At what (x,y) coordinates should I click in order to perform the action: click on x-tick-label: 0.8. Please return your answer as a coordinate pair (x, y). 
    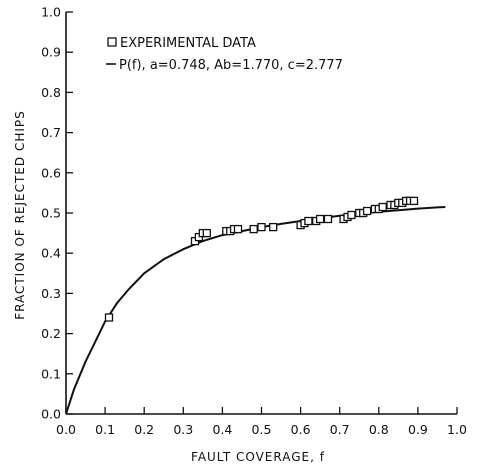
    Looking at the image, I should click on (379, 429).